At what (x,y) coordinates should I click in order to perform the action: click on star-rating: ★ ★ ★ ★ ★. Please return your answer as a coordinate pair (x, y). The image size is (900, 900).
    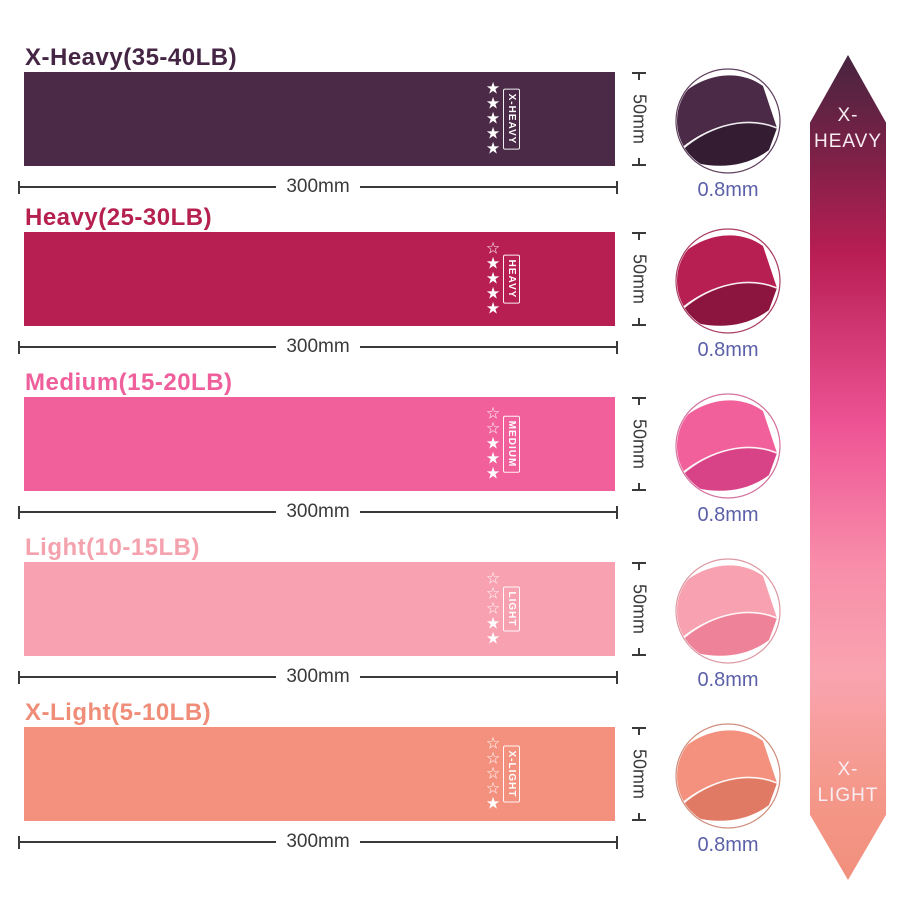
    Looking at the image, I should click on (493, 119).